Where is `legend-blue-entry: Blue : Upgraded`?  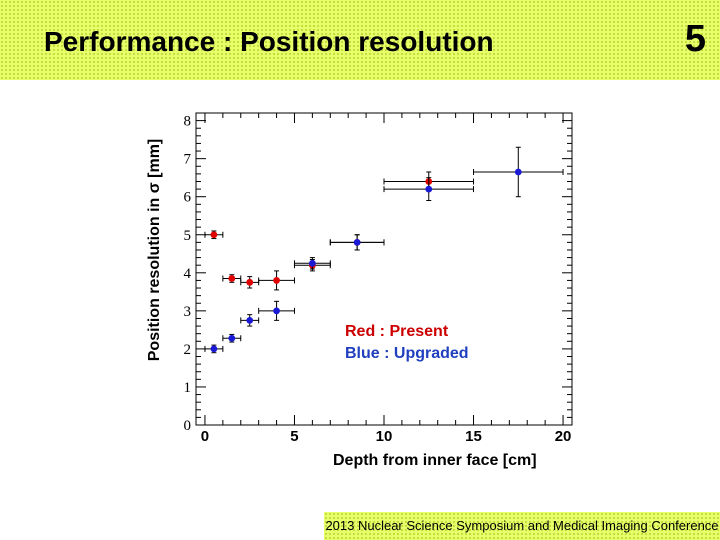 legend-blue-entry: Blue : Upgraded is located at coordinates (407, 353).